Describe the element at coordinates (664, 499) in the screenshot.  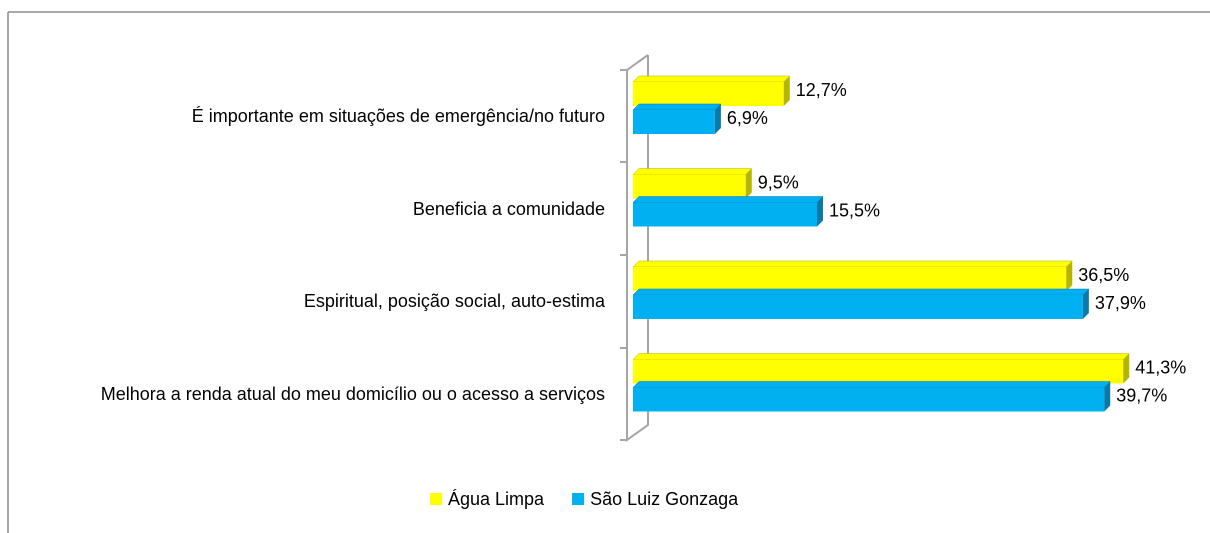
I see `legend-label: São Luiz Gonzaga` at that location.